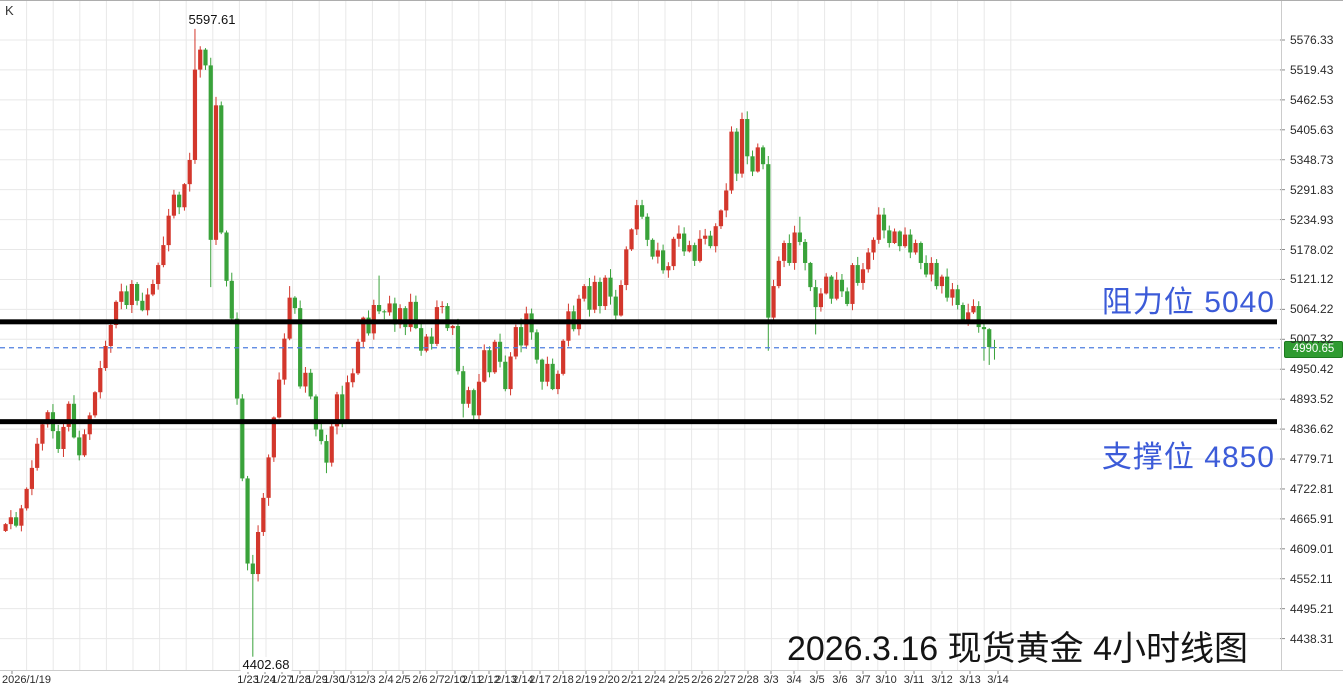 This screenshot has height=690, width=1343. Describe the element at coordinates (317, 680) in the screenshot. I see `x-axis-label: 1/29` at that location.